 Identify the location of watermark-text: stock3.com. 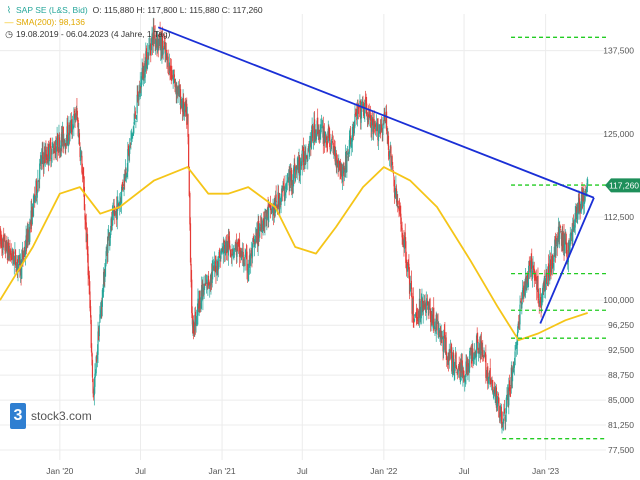
(61, 416).